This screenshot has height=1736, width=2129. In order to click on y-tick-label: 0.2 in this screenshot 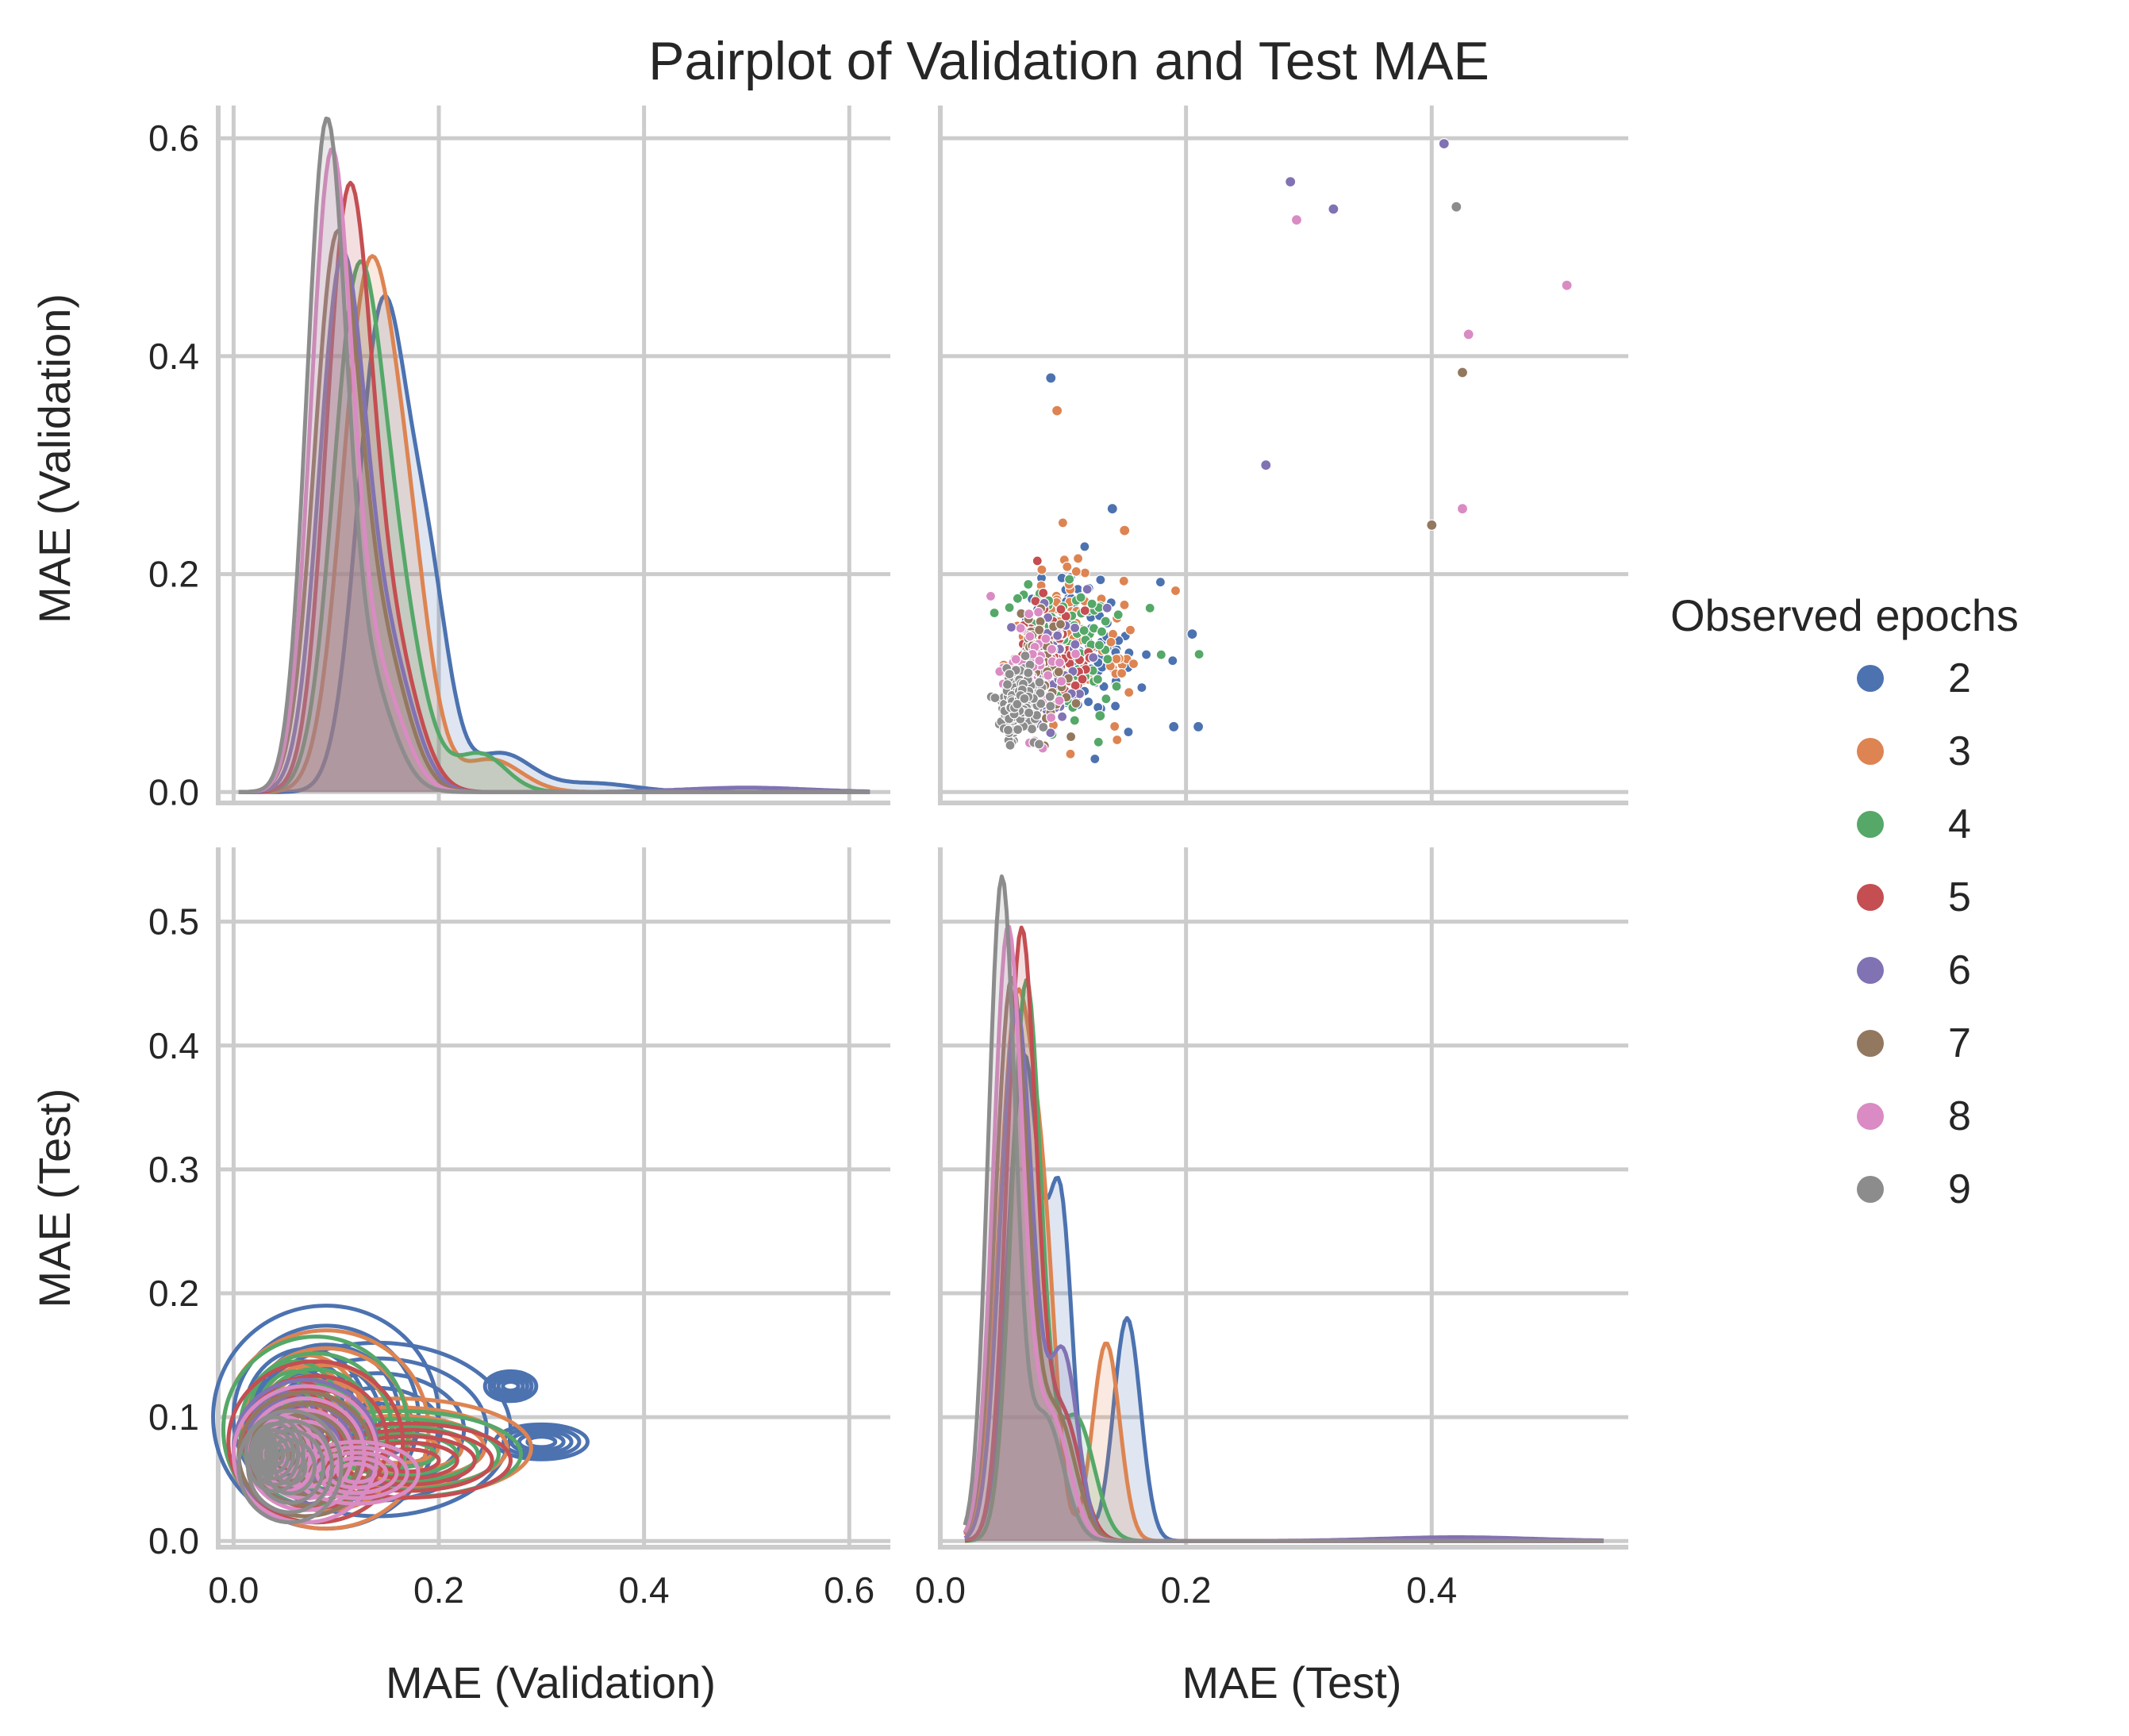, I will do `click(173, 574)`.